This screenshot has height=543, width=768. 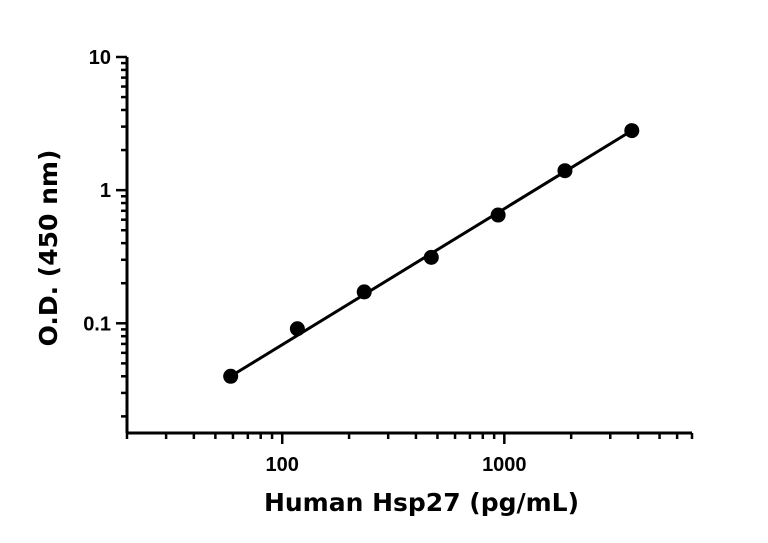 What do you see at coordinates (121, 236) in the screenshot?
I see `y-axis-ticks` at bounding box center [121, 236].